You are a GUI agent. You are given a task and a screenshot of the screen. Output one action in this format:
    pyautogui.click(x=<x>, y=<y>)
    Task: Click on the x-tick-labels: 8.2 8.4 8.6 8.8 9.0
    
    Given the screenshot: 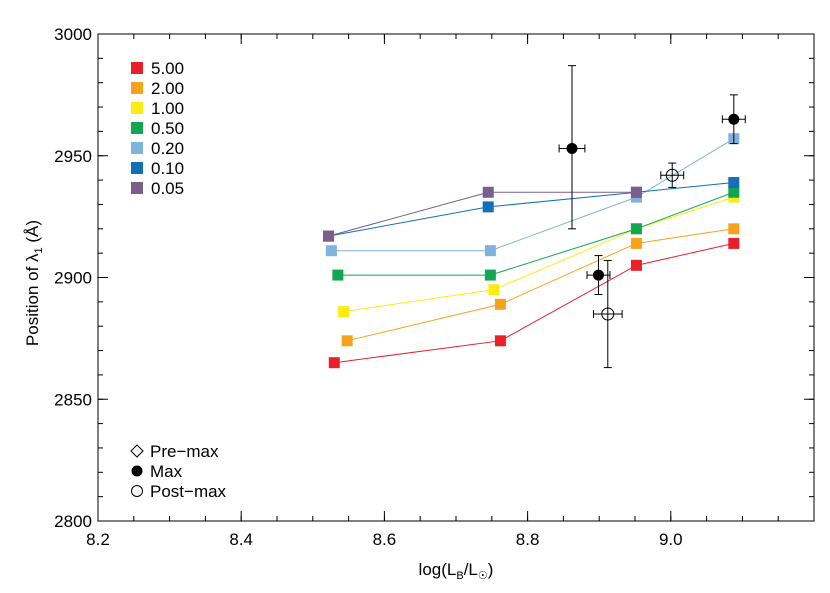 What is the action you would take?
    pyautogui.click(x=384, y=539)
    